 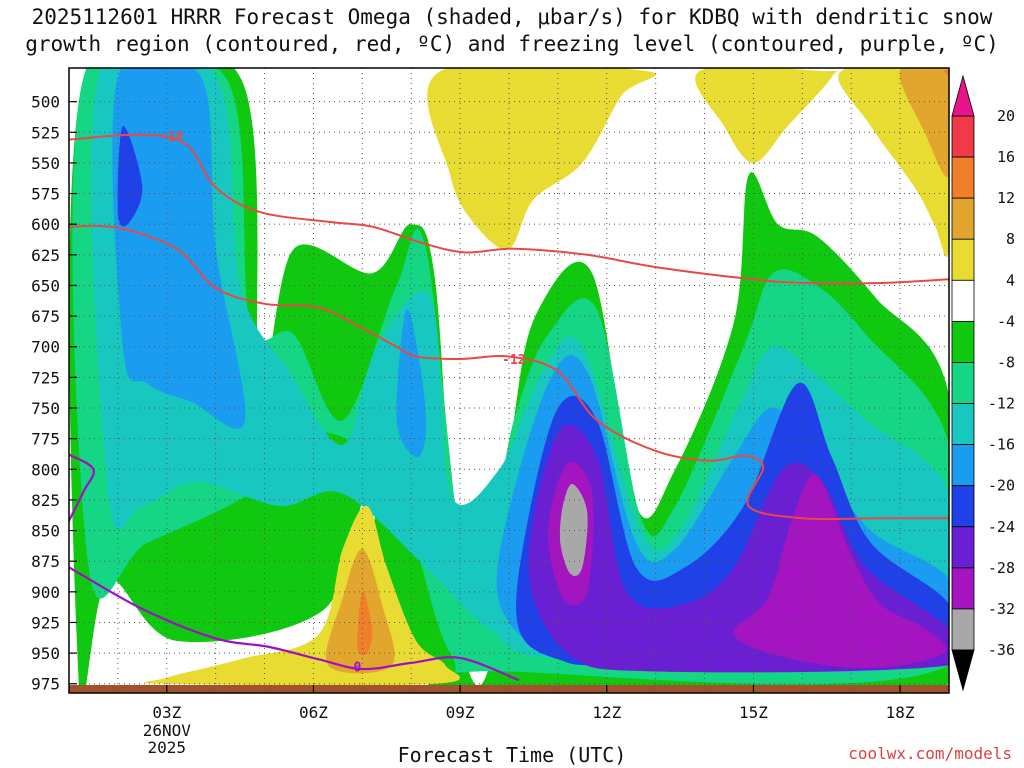 What do you see at coordinates (900, 712) in the screenshot?
I see `x-tick-label: 18Z` at bounding box center [900, 712].